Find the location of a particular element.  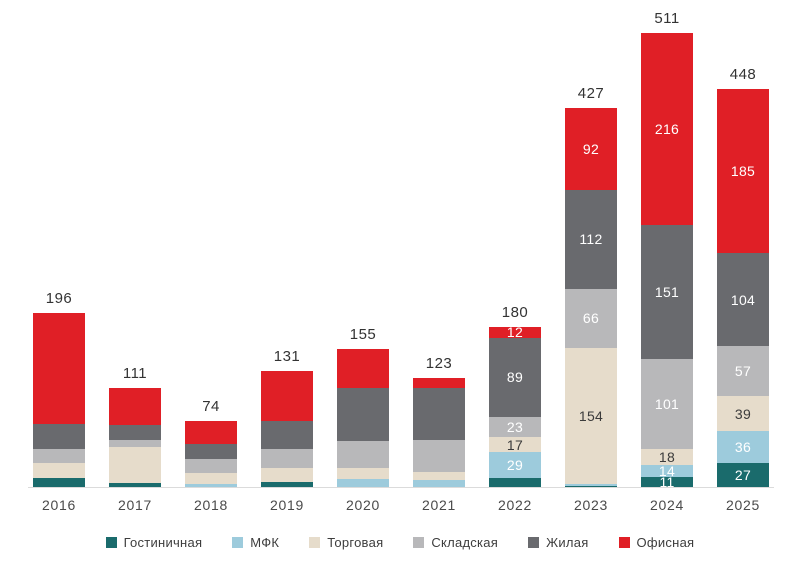

bar-segment: 154 is located at coordinates (591, 416).